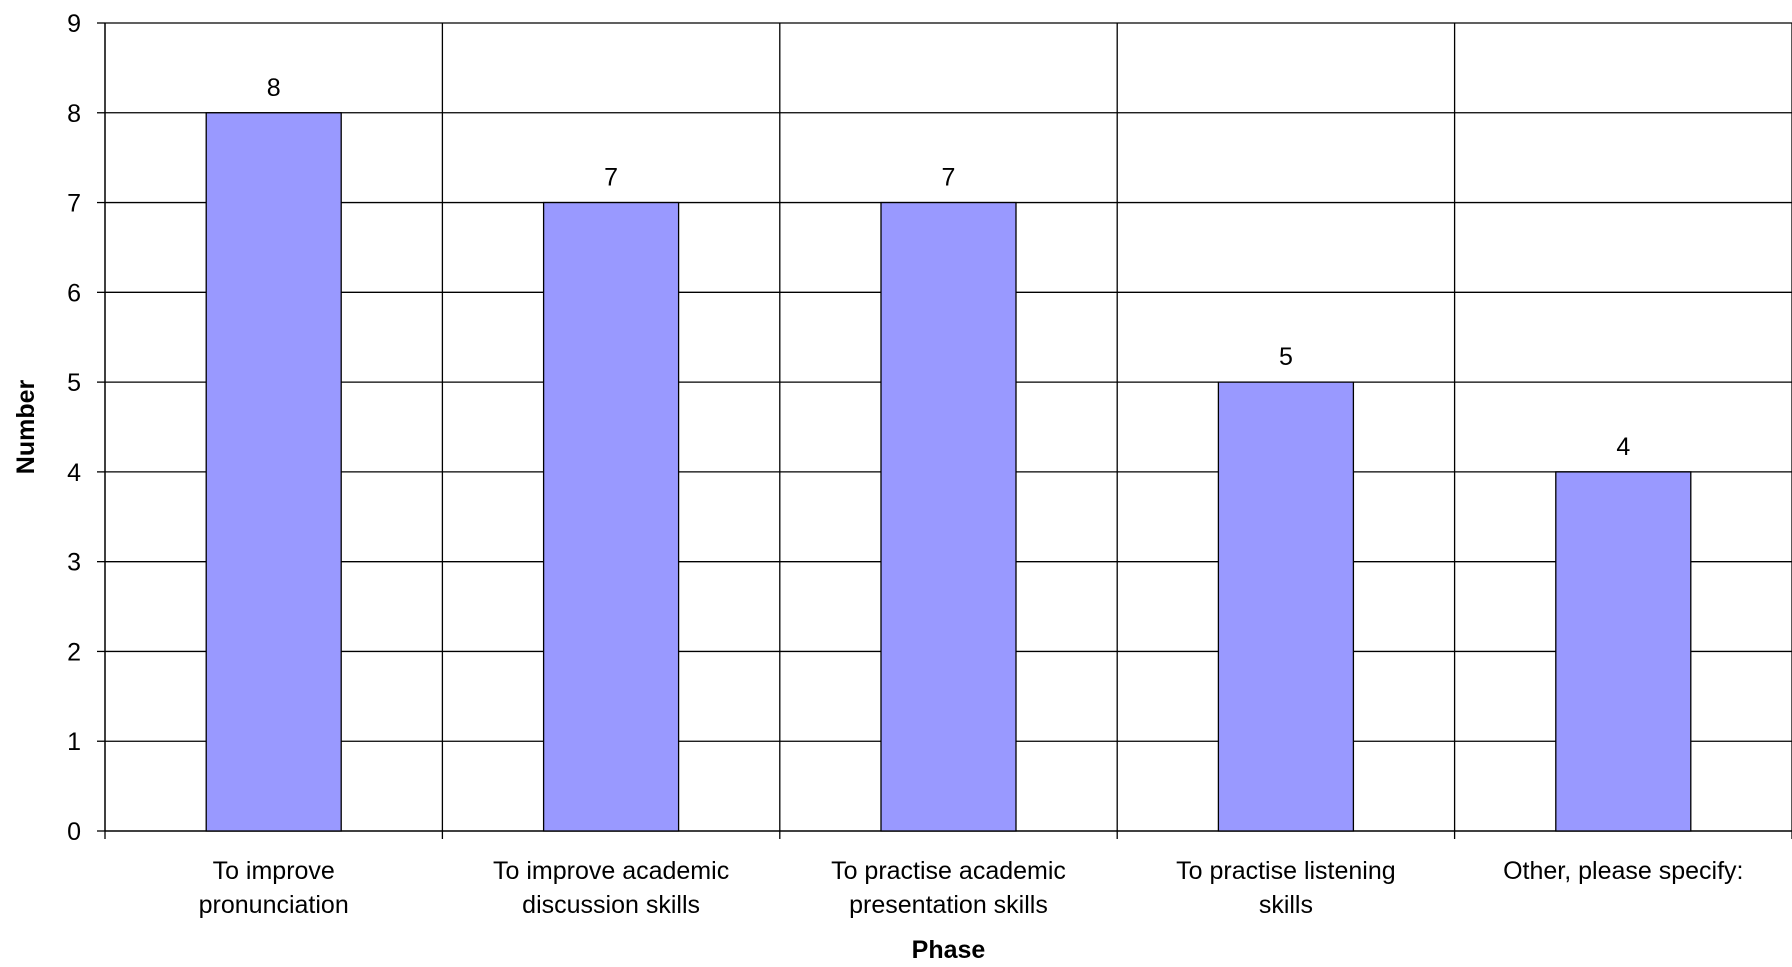 This screenshot has height=967, width=1792. What do you see at coordinates (1286, 888) in the screenshot?
I see `x-category-label: To practise listening skills` at bounding box center [1286, 888].